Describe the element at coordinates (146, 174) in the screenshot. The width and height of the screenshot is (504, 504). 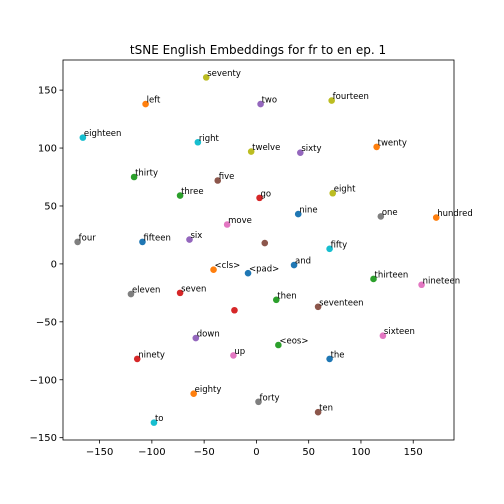
I see `point-label: thirty` at that location.